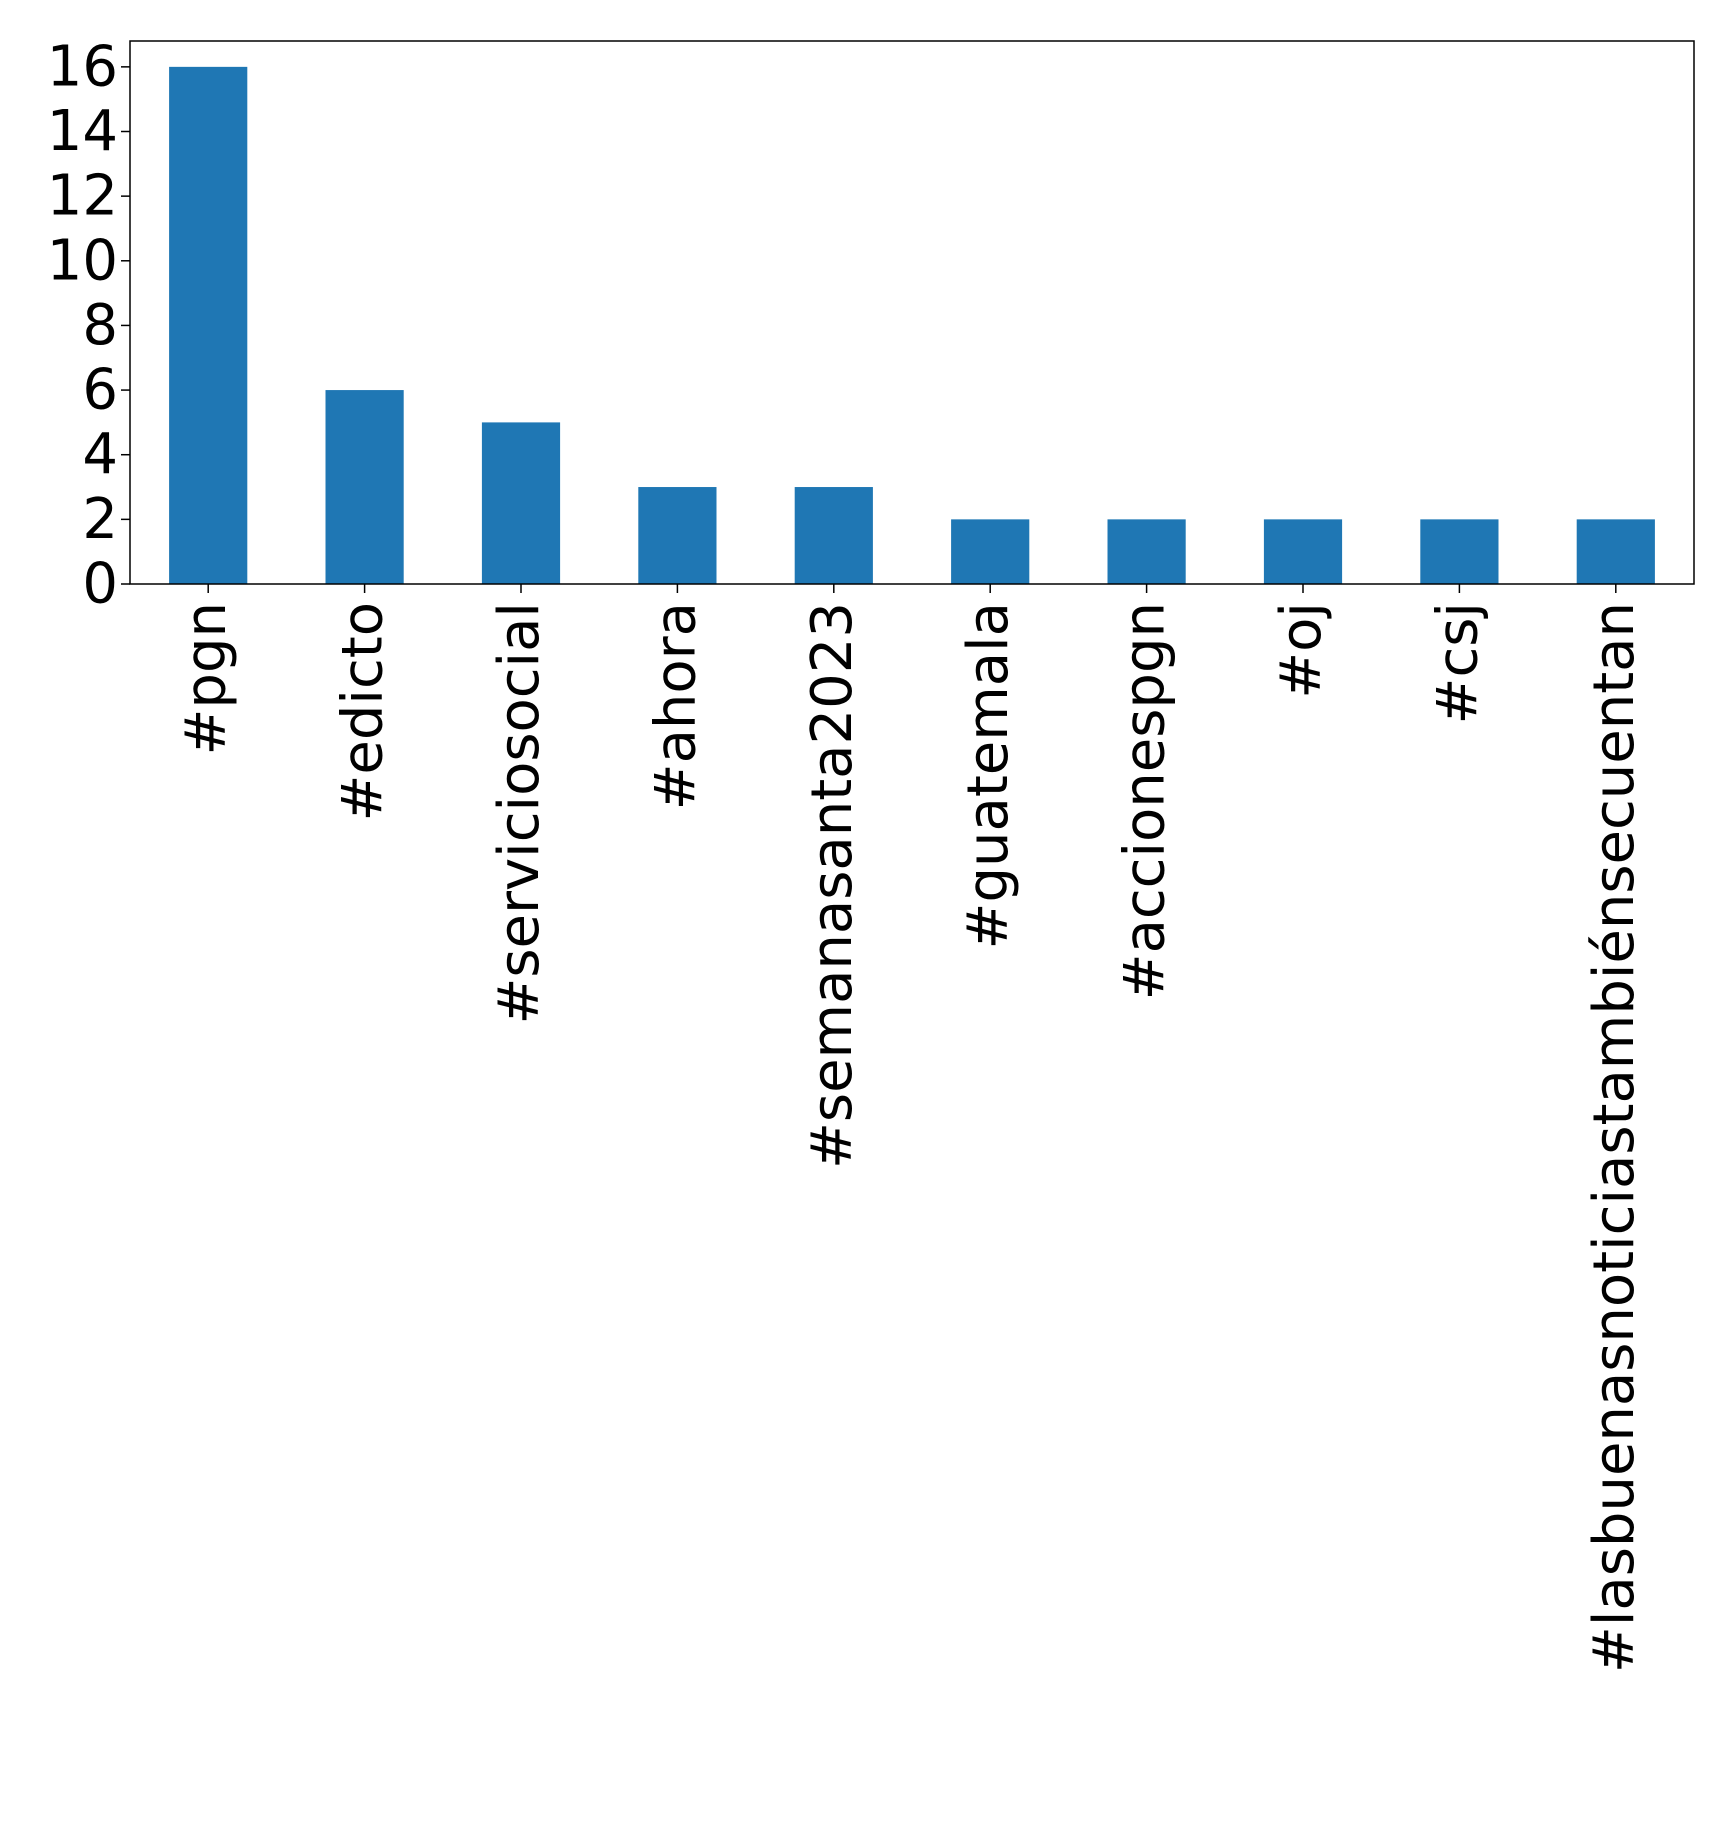  Describe the element at coordinates (100, 325) in the screenshot. I see `y-tick-label-4: 8` at that location.